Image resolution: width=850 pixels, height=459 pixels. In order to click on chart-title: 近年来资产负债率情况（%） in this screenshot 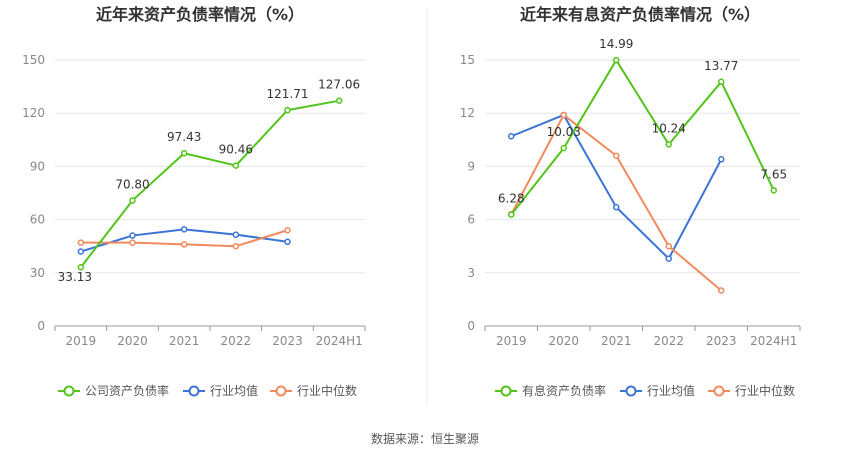, I will do `click(200, 14)`.